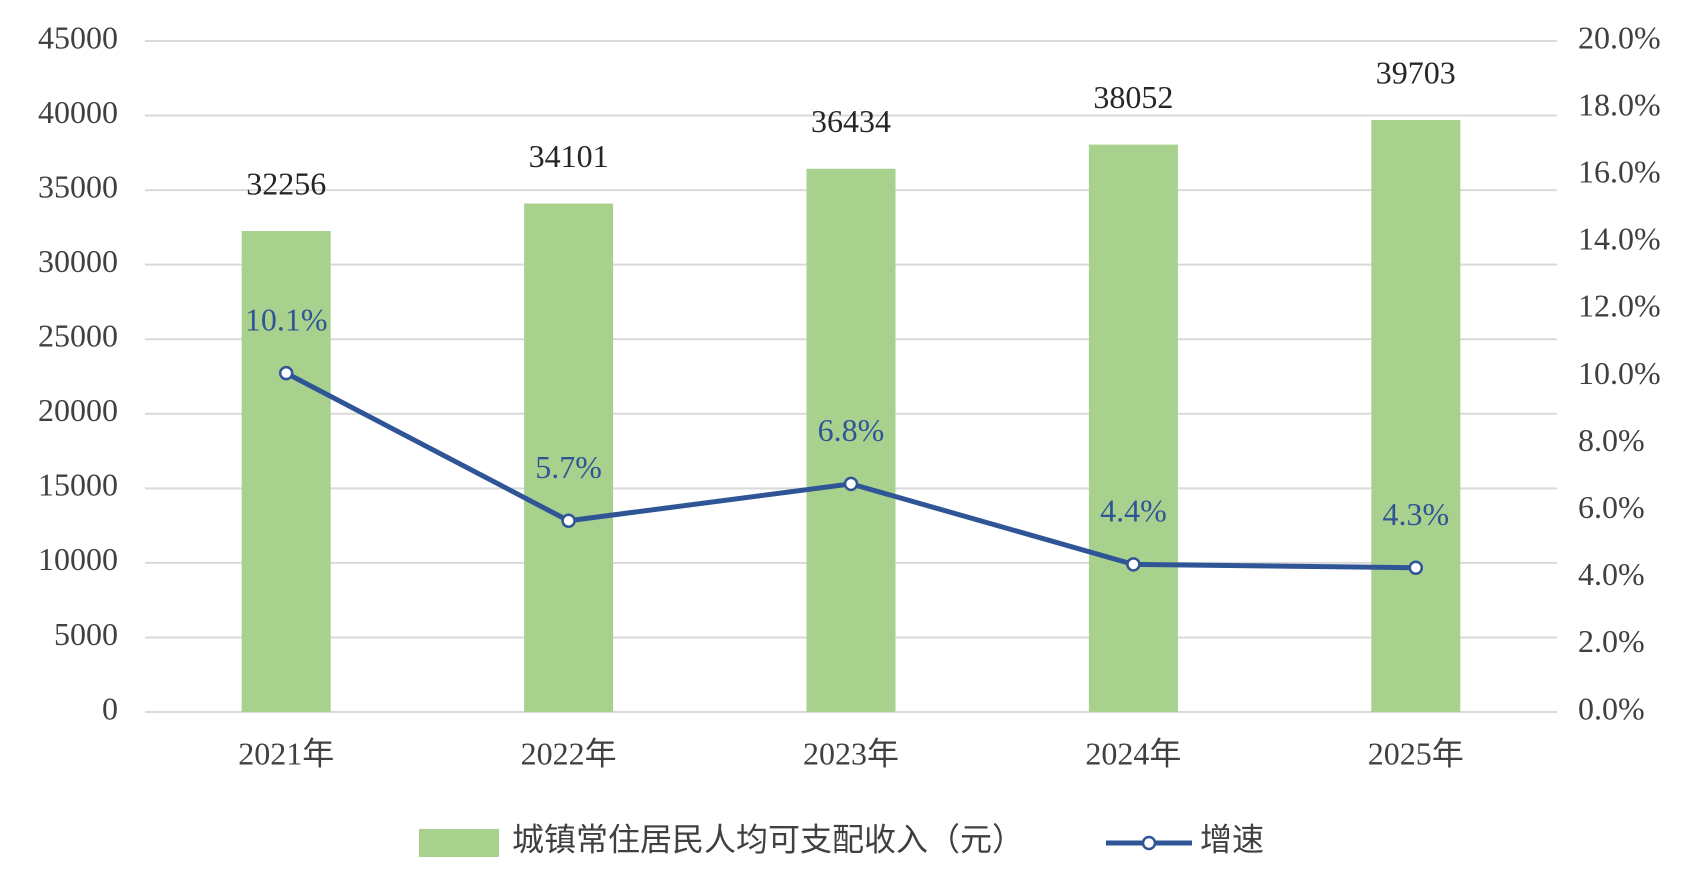 This screenshot has height=870, width=1684. I want to click on bar-value-label: 39703, so click(1416, 72).